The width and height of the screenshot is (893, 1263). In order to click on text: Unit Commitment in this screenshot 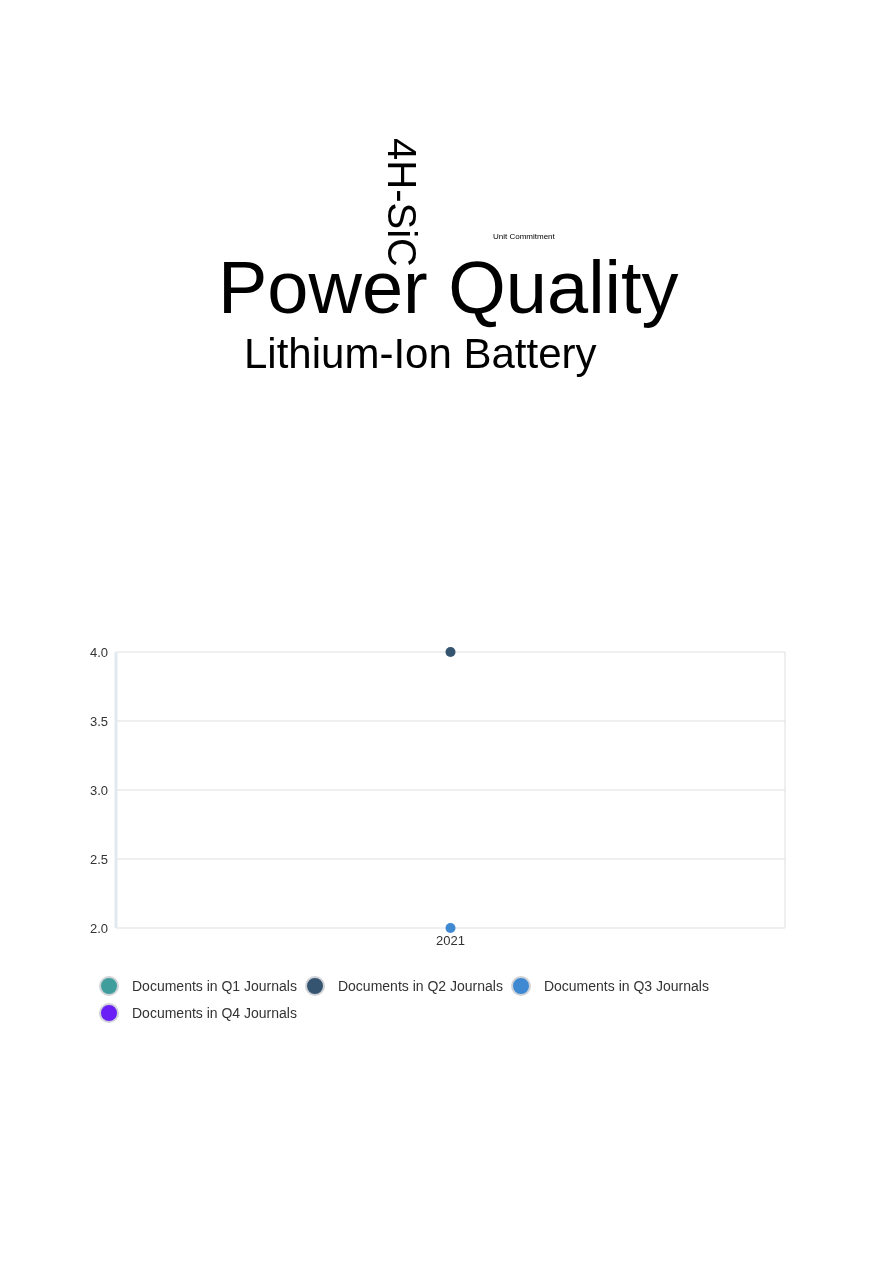, I will do `click(524, 236)`.